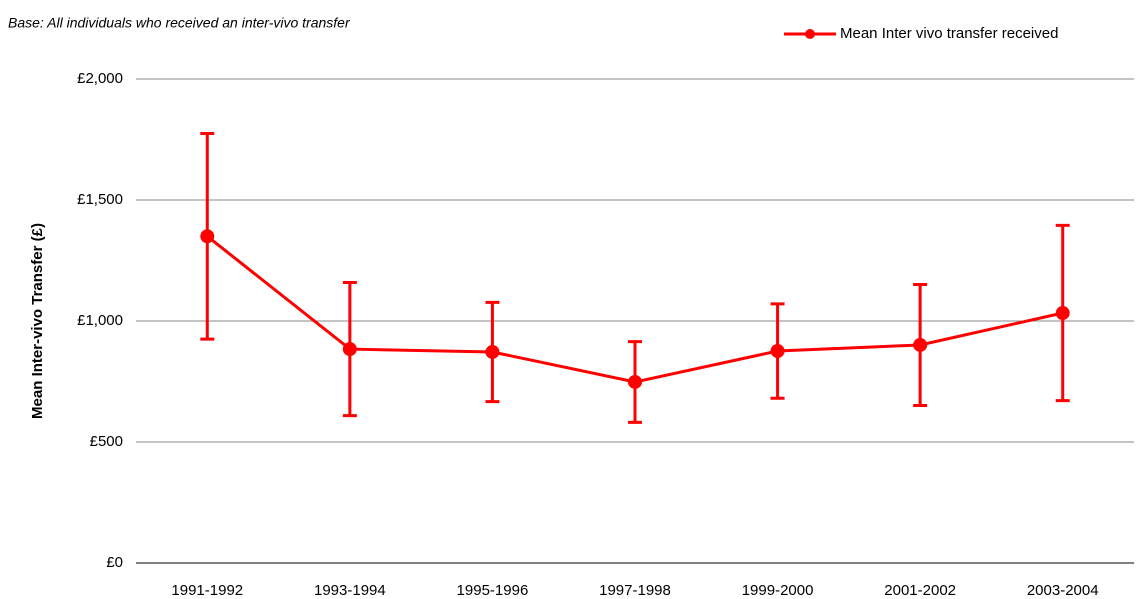 This screenshot has height=599, width=1137. I want to click on x-tick-label: 2001-2002, so click(920, 590).